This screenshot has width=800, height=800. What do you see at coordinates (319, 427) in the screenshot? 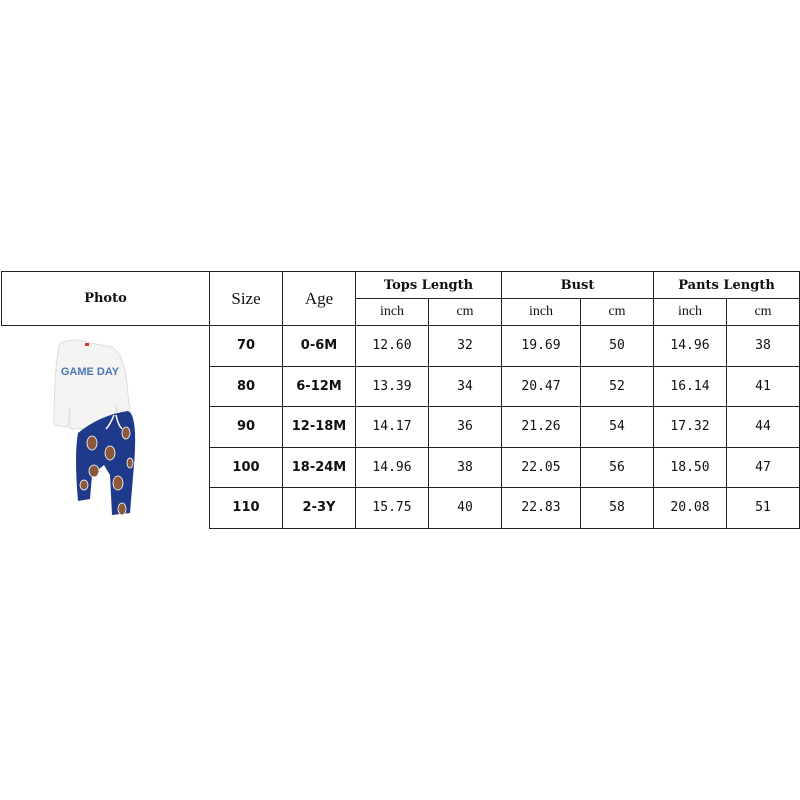
I see `age-cell: 12-18M` at bounding box center [319, 427].